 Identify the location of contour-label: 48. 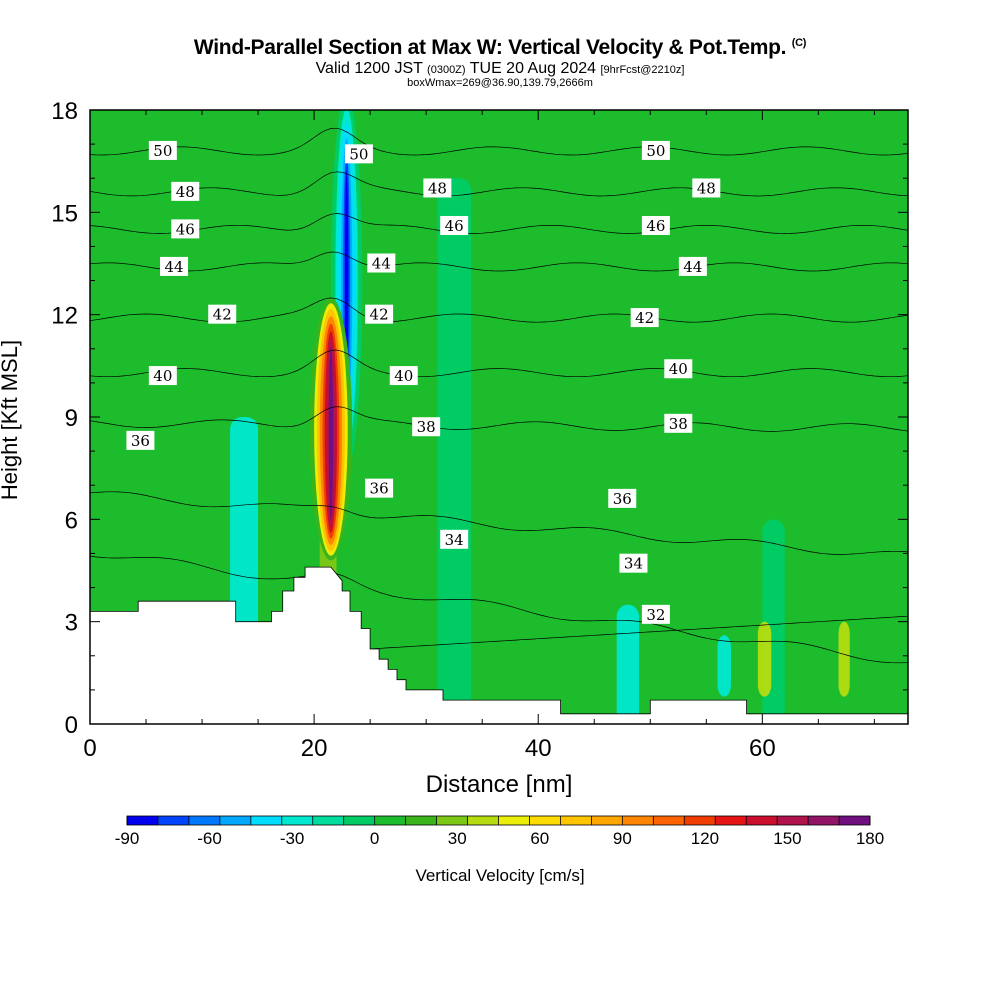
(706, 188).